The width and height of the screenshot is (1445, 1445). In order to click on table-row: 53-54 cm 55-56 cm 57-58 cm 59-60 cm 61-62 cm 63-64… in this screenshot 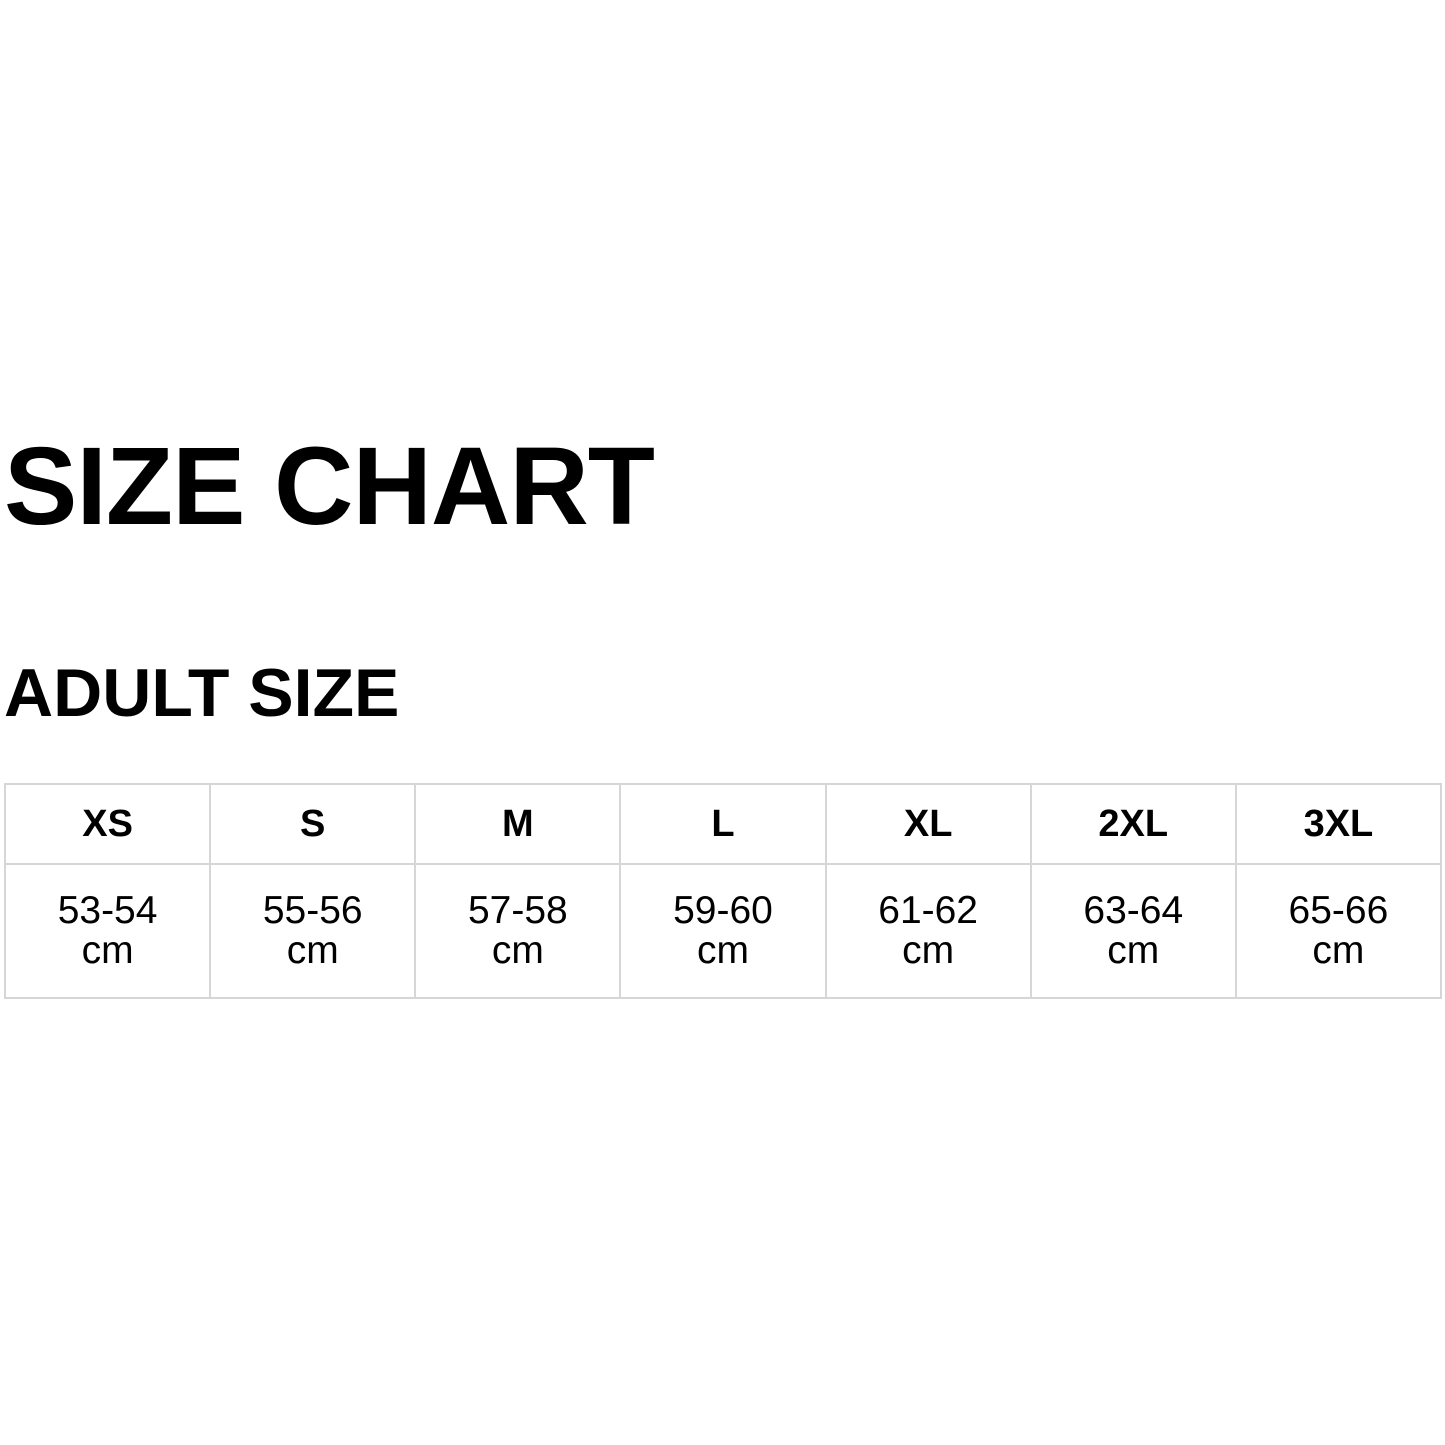, I will do `click(723, 931)`.